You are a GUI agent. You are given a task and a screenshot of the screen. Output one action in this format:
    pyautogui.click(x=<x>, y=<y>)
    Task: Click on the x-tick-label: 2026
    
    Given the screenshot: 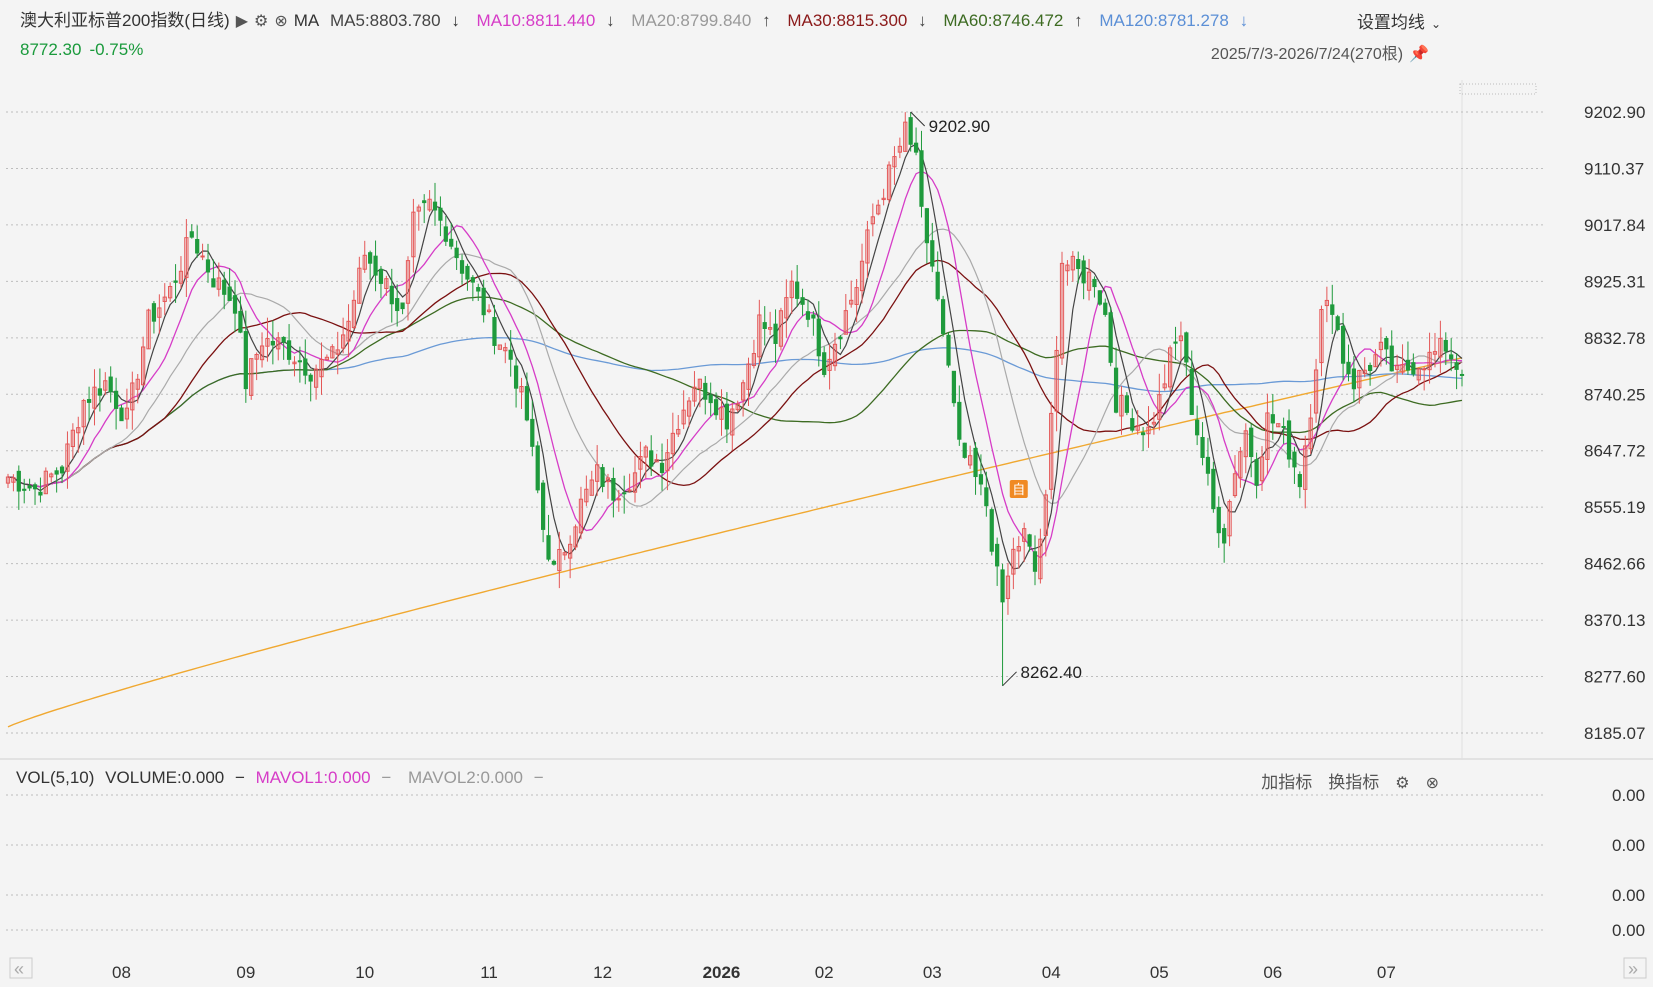 What is the action you would take?
    pyautogui.click(x=722, y=972)
    